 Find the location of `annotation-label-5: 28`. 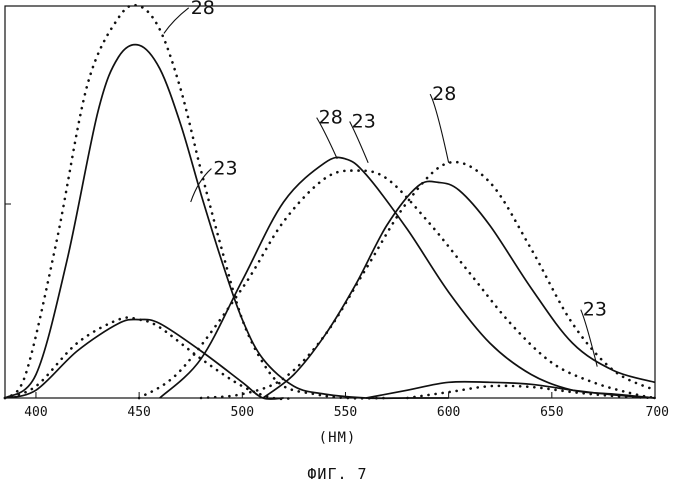

annotation-label-5: 28 is located at coordinates (444, 94).